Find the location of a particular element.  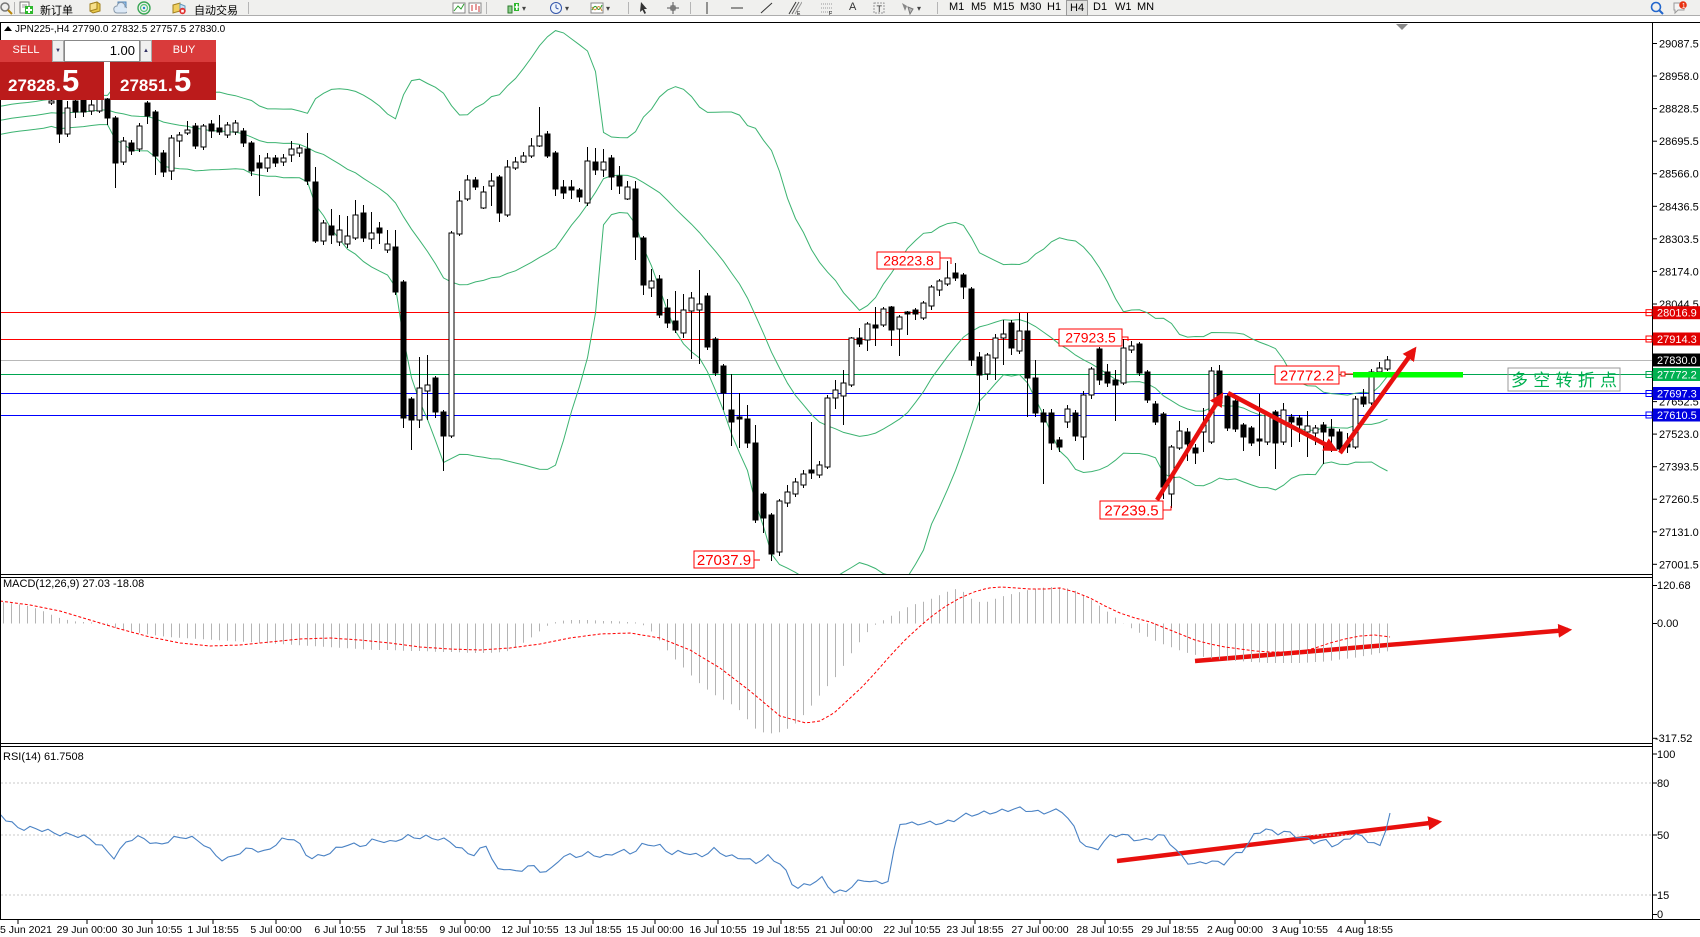

svg-text: 28695.5 is located at coordinates (1679, 142).